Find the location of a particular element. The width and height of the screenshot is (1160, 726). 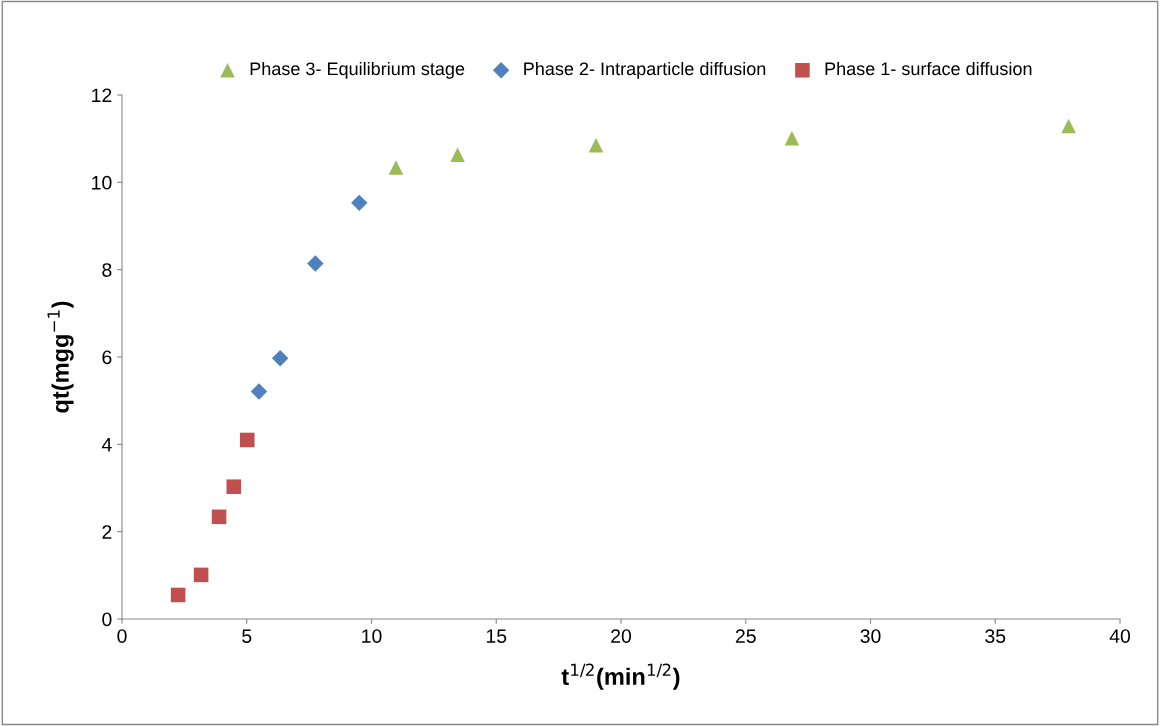

y-tick-label: 10 is located at coordinates (102, 182).